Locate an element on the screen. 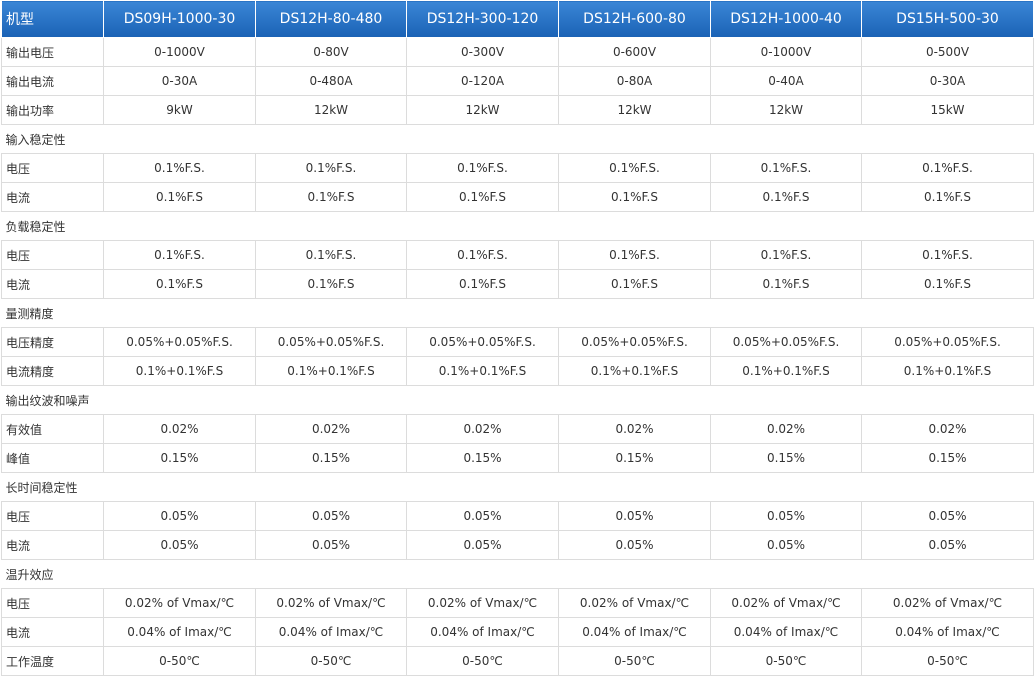 The height and width of the screenshot is (676, 1034). row-label: 输出功率 is located at coordinates (52, 110).